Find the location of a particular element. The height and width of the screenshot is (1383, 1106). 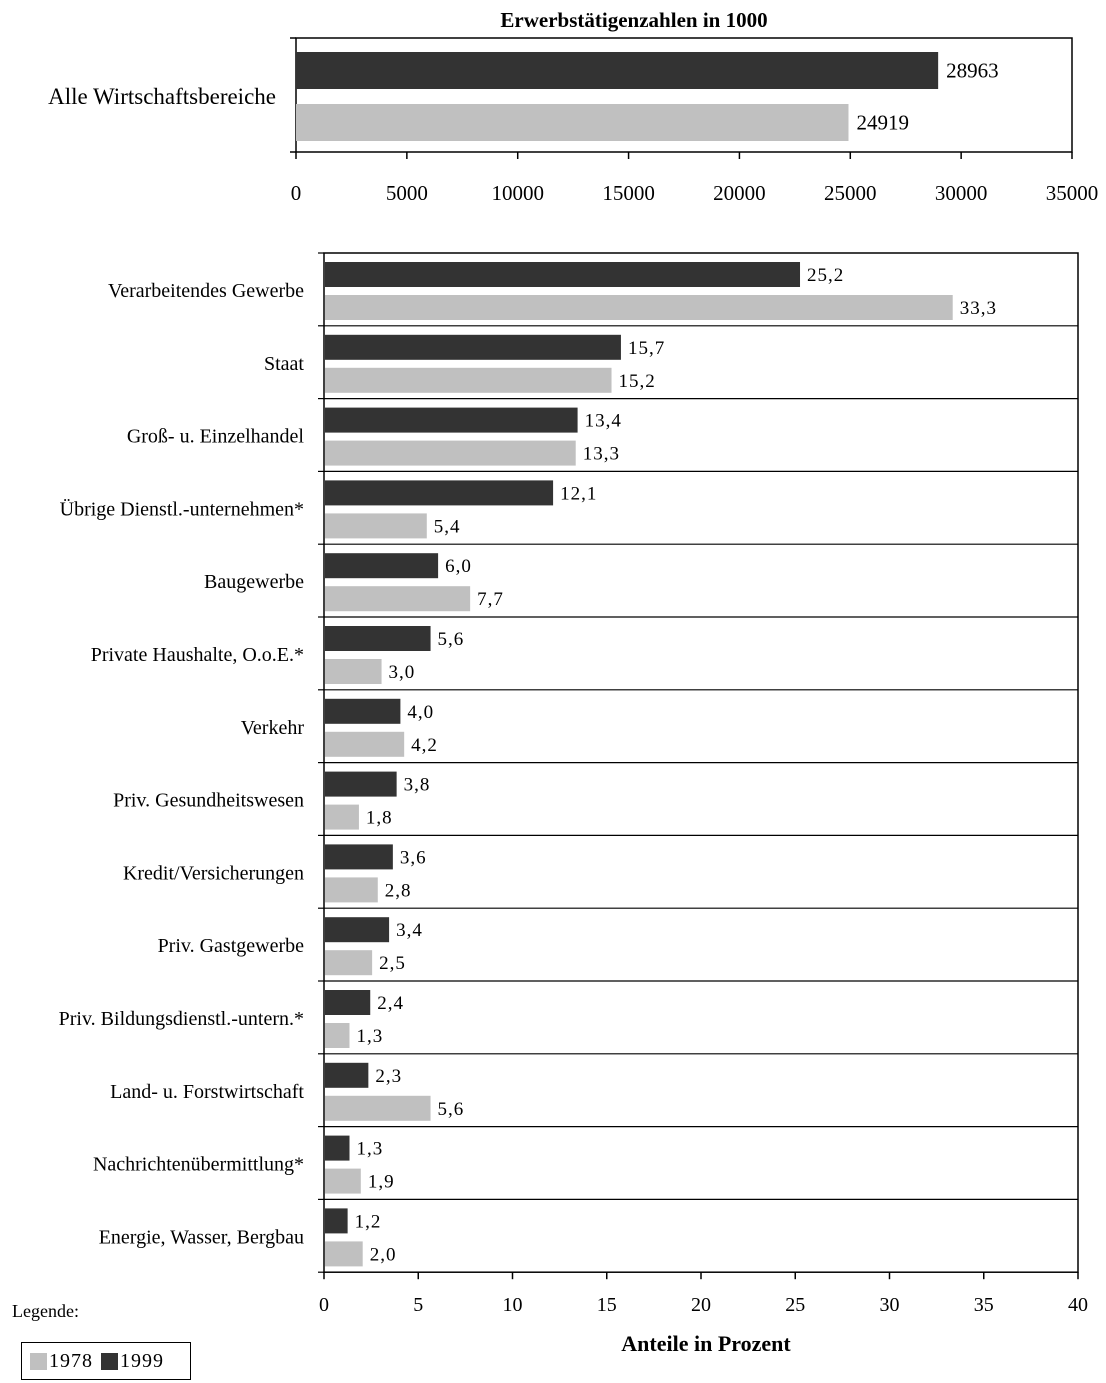

bar-private-haushalte-o-o-e-1999 is located at coordinates (378, 638).